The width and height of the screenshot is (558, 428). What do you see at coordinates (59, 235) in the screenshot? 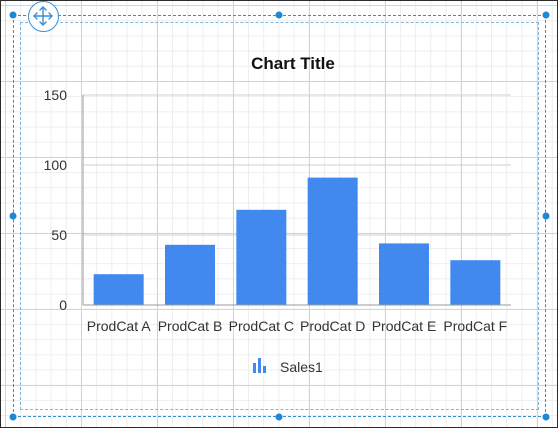
I see `y-tick-label-1: 50` at bounding box center [59, 235].